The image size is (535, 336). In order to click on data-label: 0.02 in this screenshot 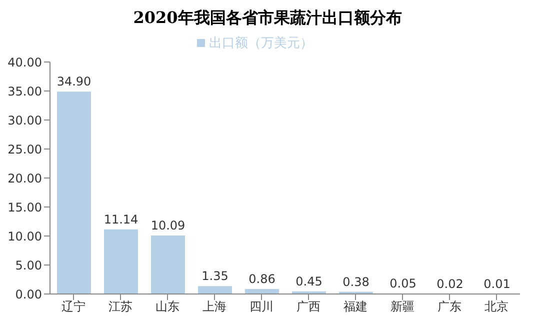, I will do `click(450, 283)`.